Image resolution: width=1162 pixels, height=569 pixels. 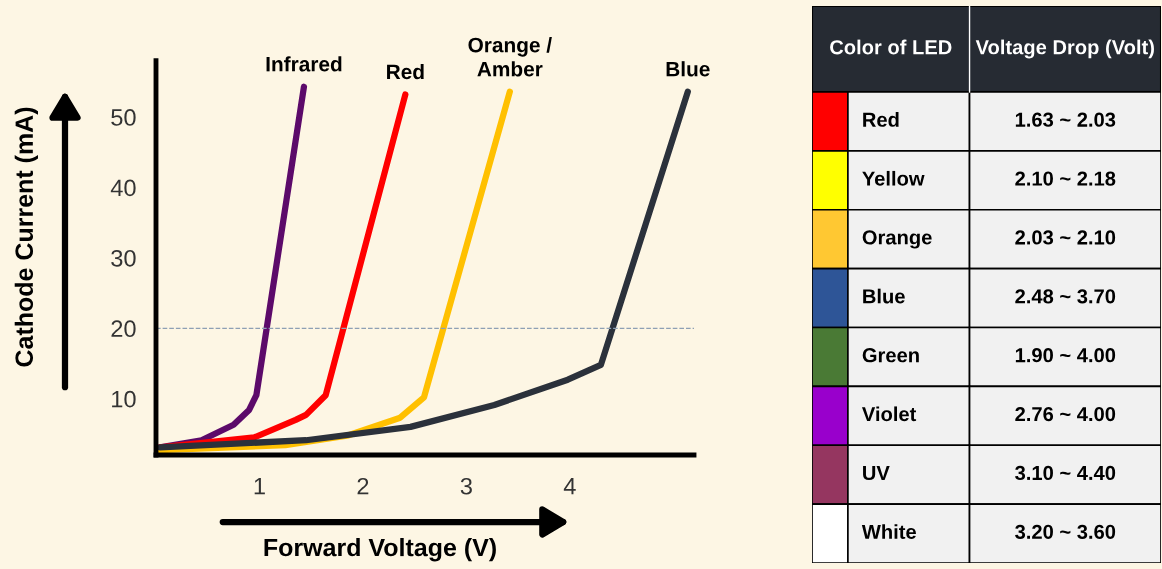 I want to click on text: Blue, so click(x=884, y=296).